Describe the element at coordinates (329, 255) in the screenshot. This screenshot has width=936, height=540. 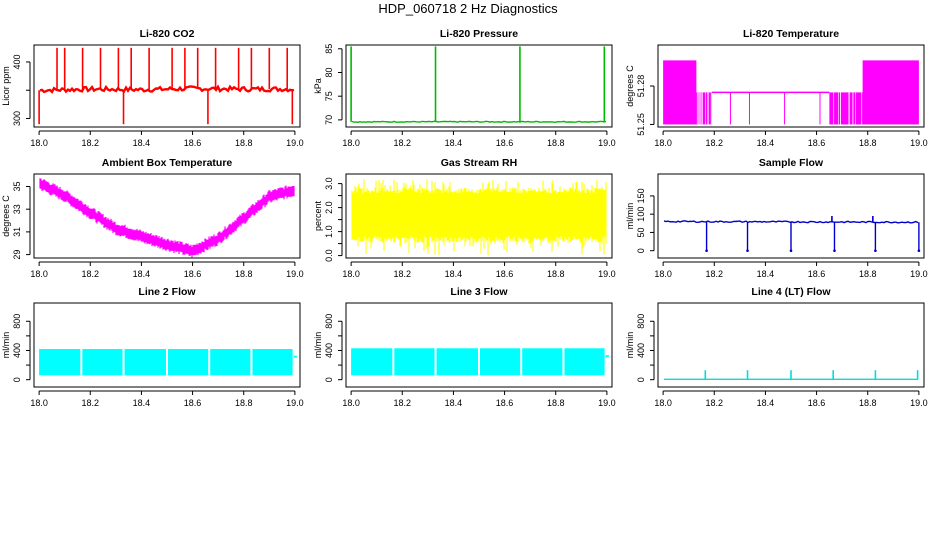
I see `y-tick-label: 0.0` at that location.